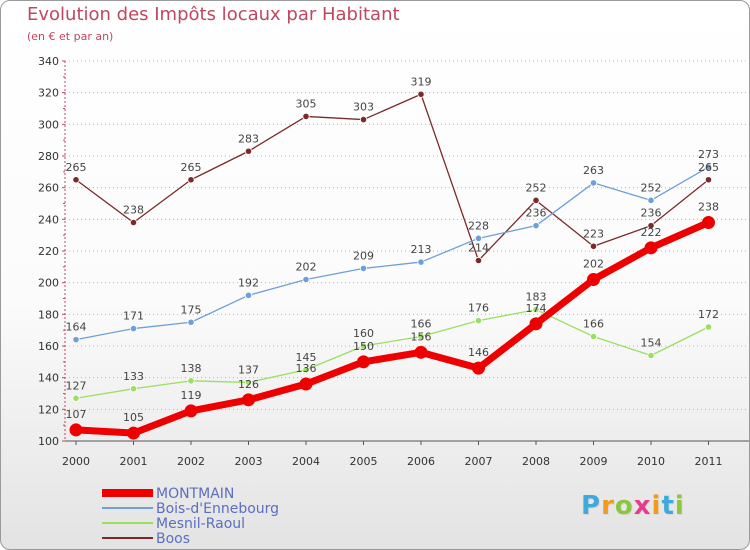 The image size is (750, 550). I want to click on proxiti-logo: Proxiti, so click(633, 506).